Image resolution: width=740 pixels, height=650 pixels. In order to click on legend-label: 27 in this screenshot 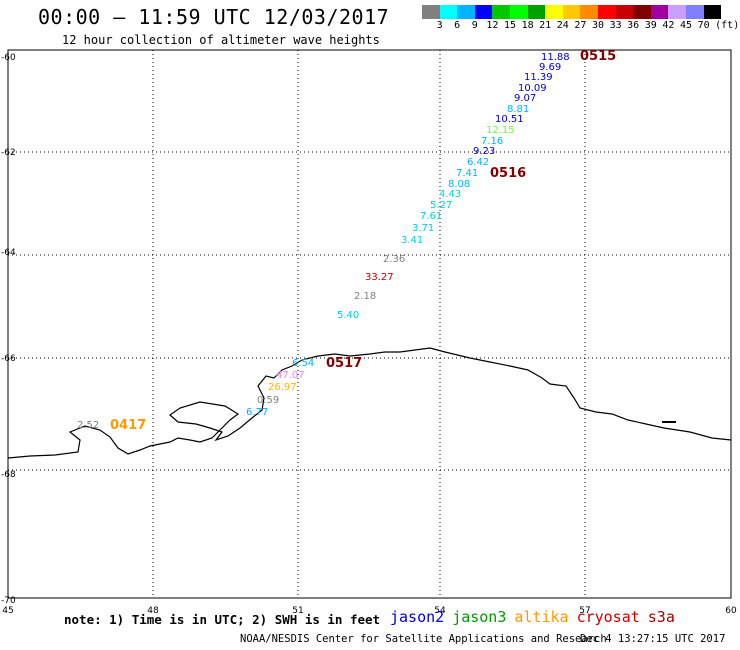, I will do `click(580, 25)`.